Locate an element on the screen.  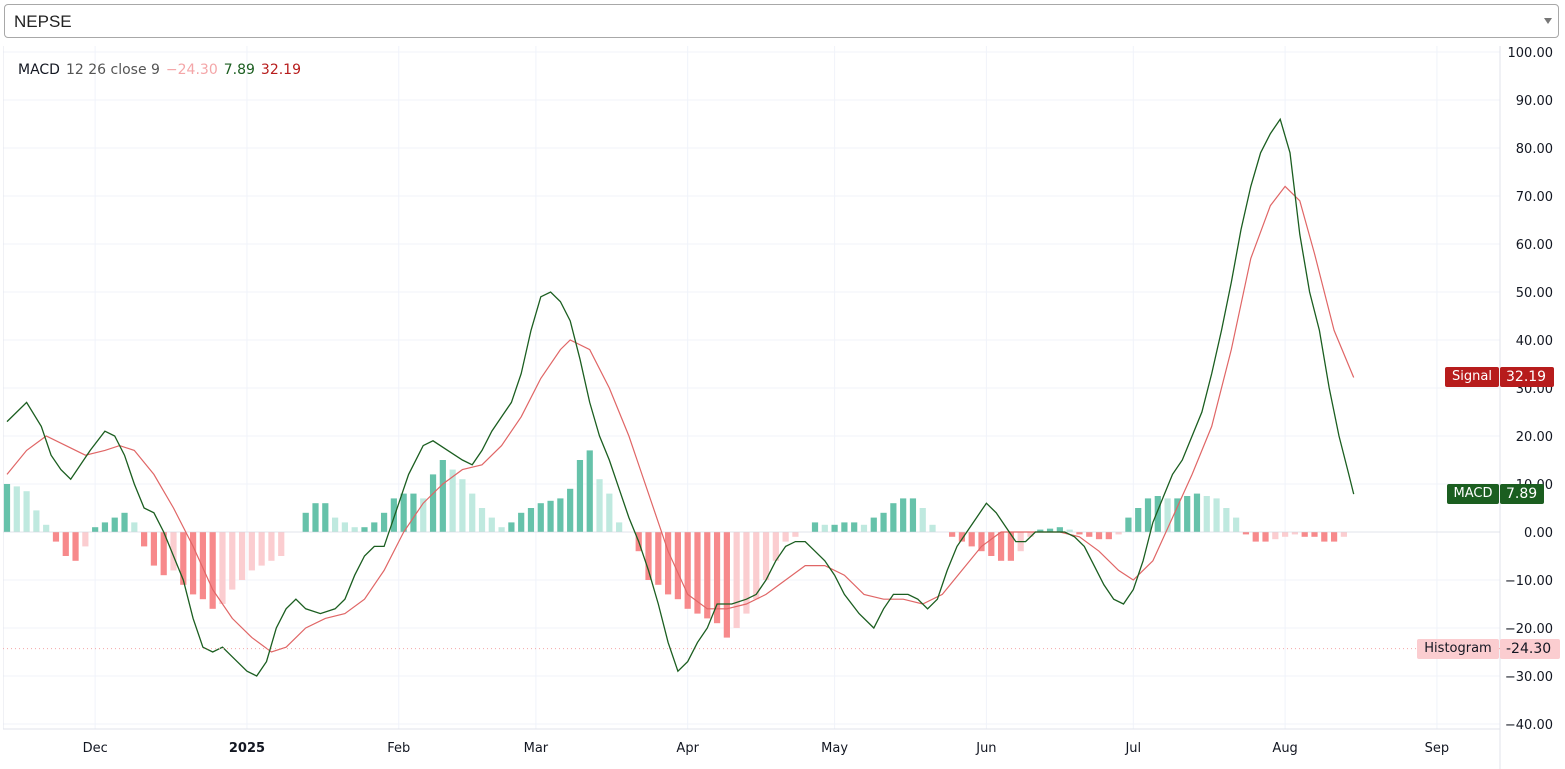
y-tick-label: 80.00 is located at coordinates (1534, 149).